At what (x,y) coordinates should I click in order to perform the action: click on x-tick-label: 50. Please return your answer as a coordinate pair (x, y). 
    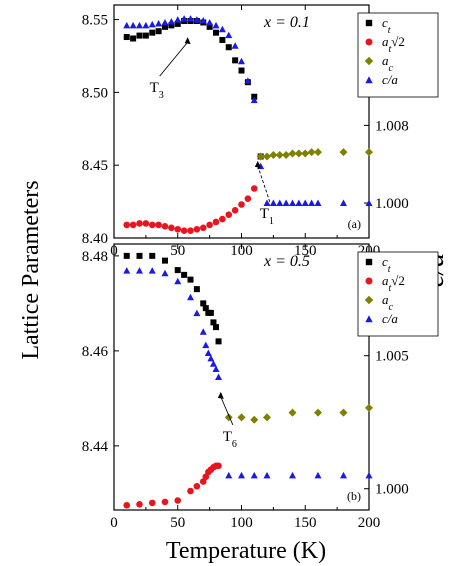
    Looking at the image, I should click on (177, 523).